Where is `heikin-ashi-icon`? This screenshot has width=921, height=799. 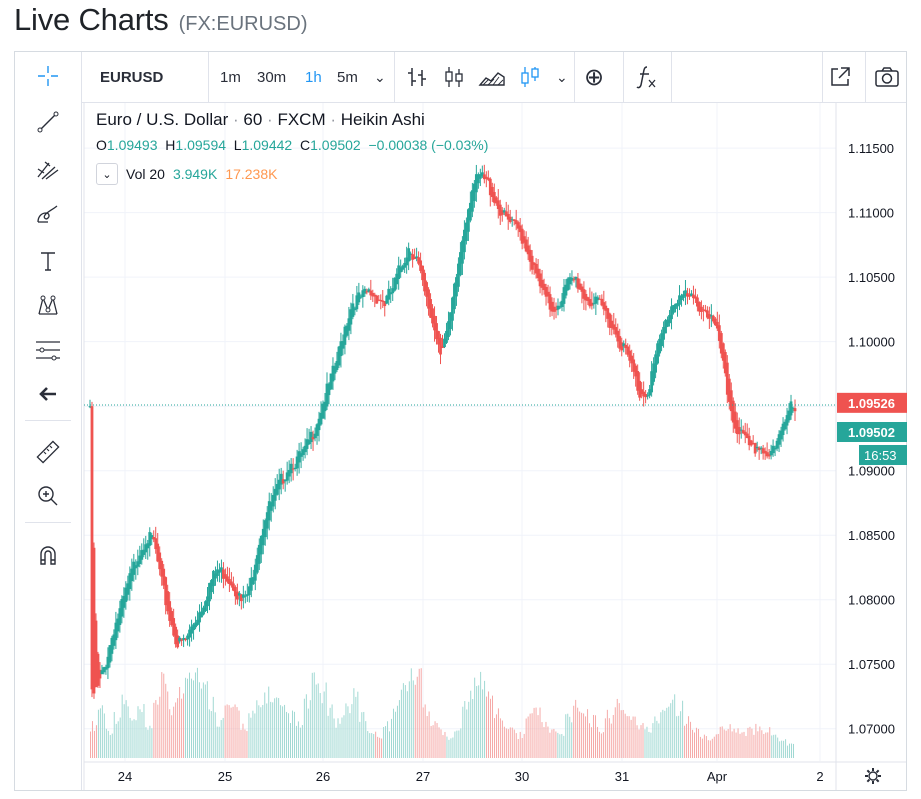 heikin-ashi-icon is located at coordinates (530, 77).